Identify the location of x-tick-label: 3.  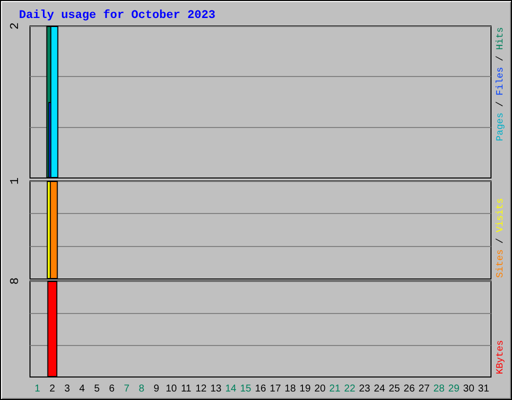
(67, 389).